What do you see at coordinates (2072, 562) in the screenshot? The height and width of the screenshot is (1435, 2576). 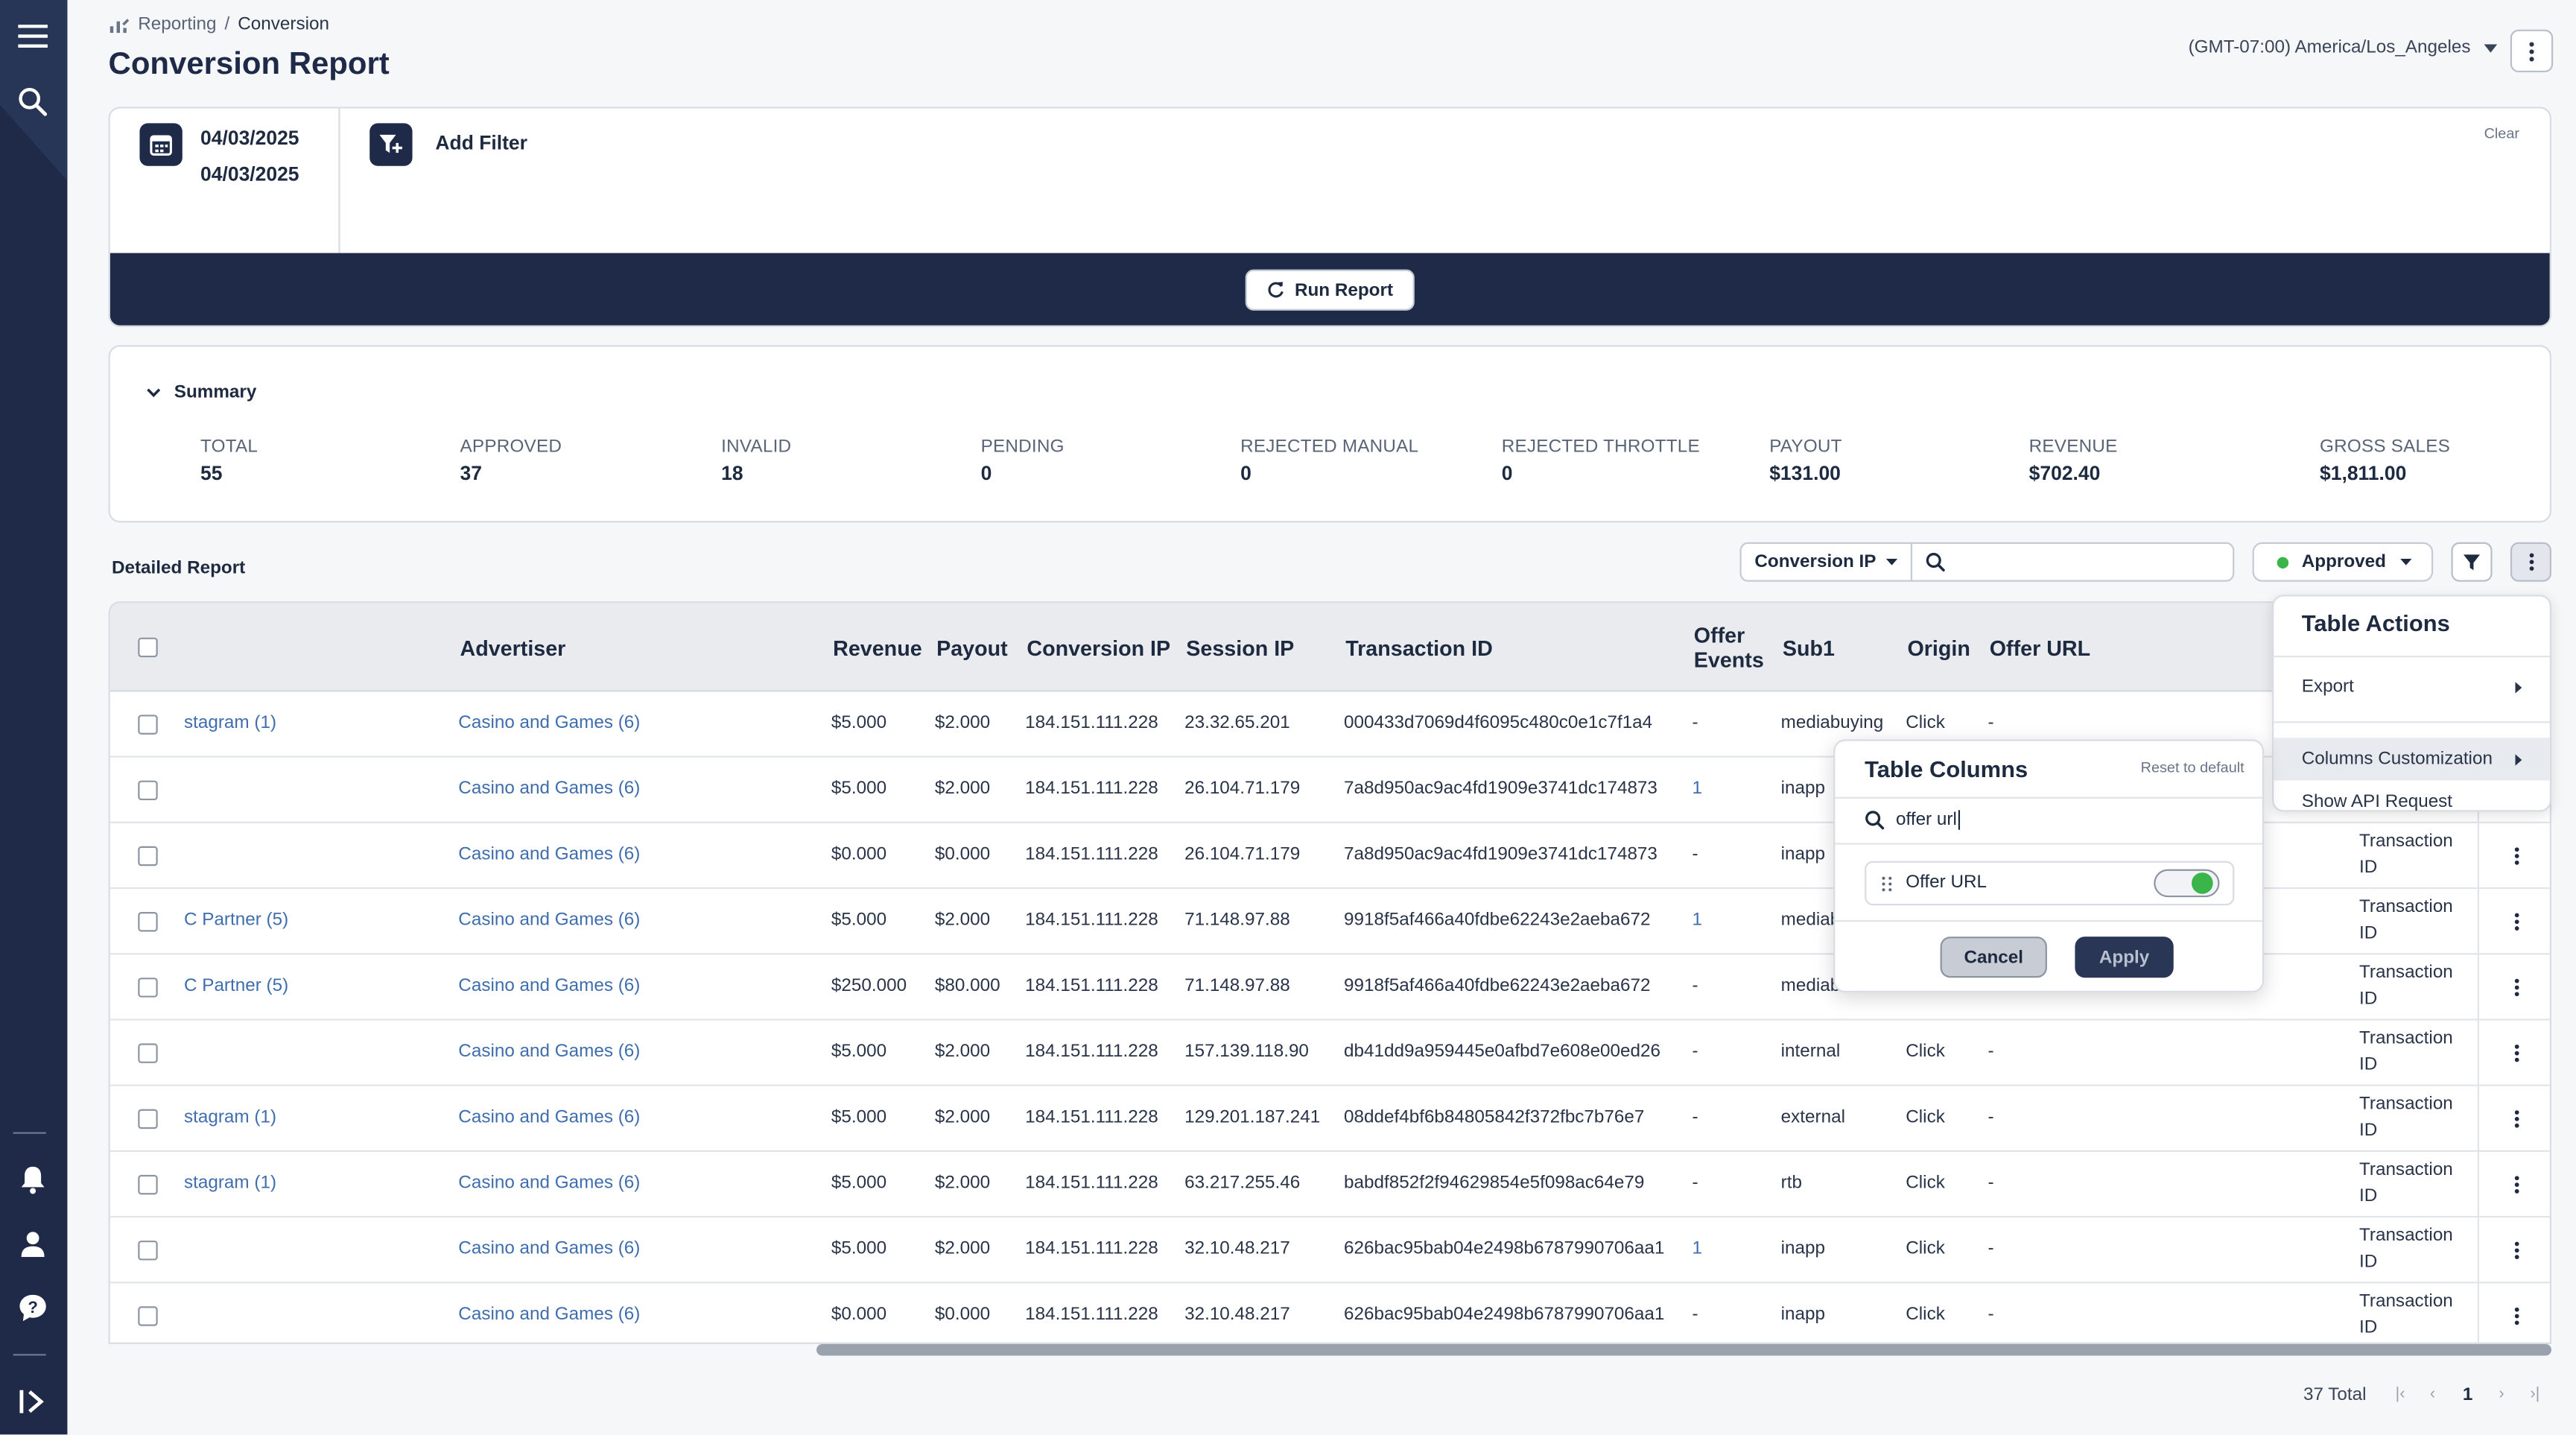 I see `table-search-input` at bounding box center [2072, 562].